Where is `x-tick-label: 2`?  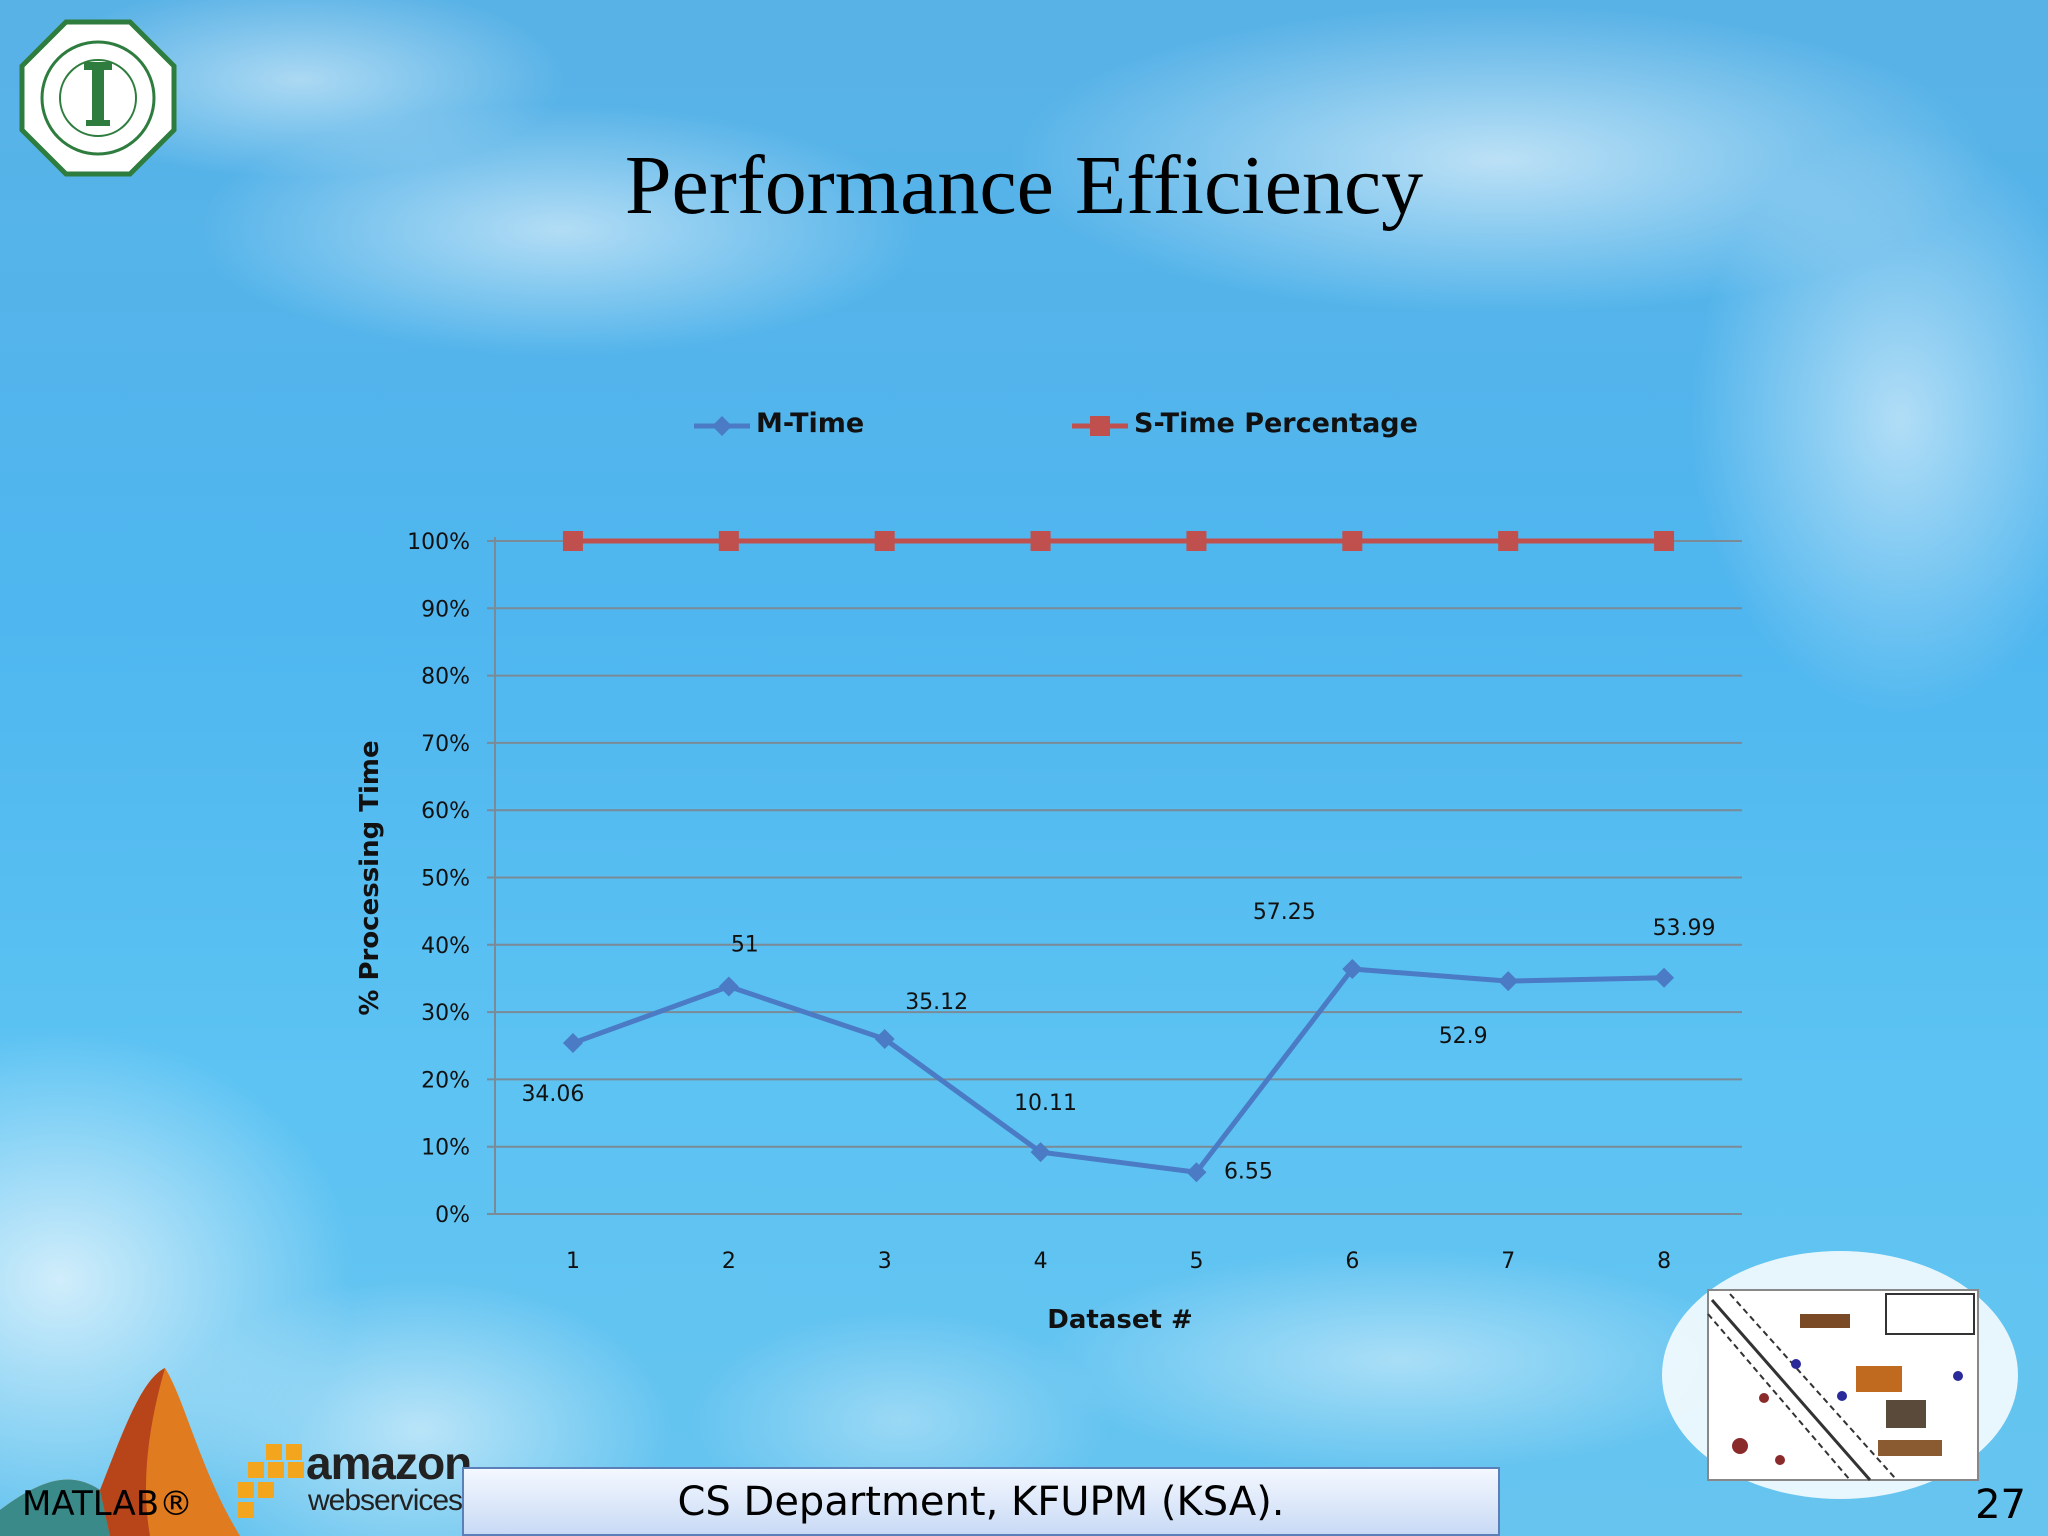 x-tick-label: 2 is located at coordinates (729, 1261).